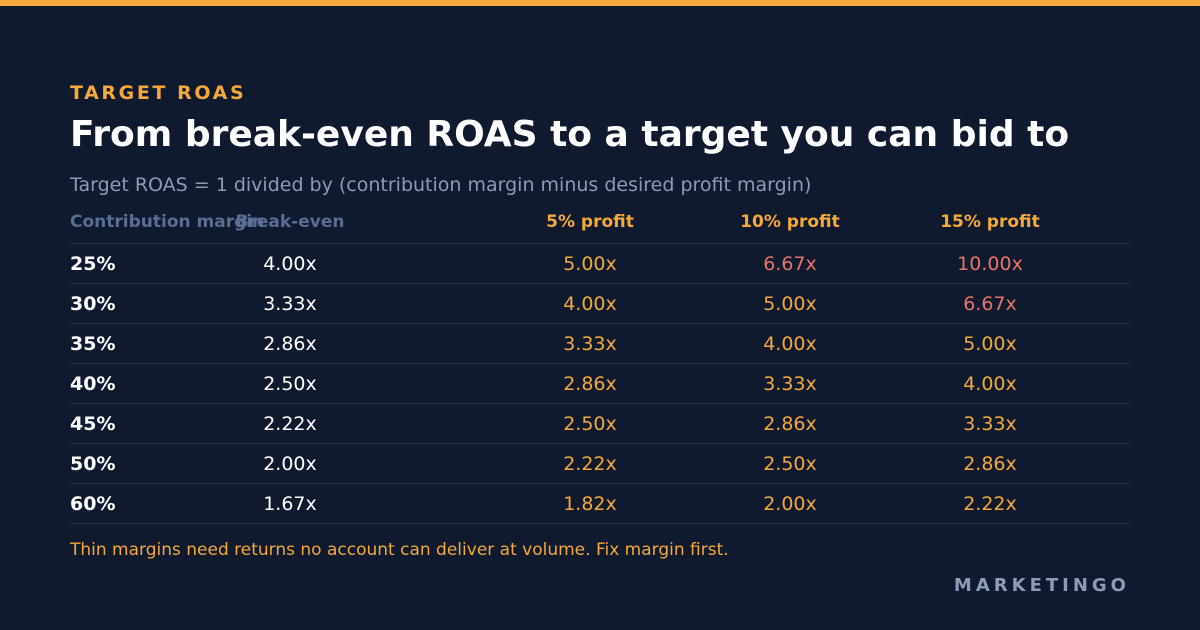 This screenshot has height=630, width=1200. Describe the element at coordinates (290, 304) in the screenshot. I see `break-even-cell: 3.33x` at that location.